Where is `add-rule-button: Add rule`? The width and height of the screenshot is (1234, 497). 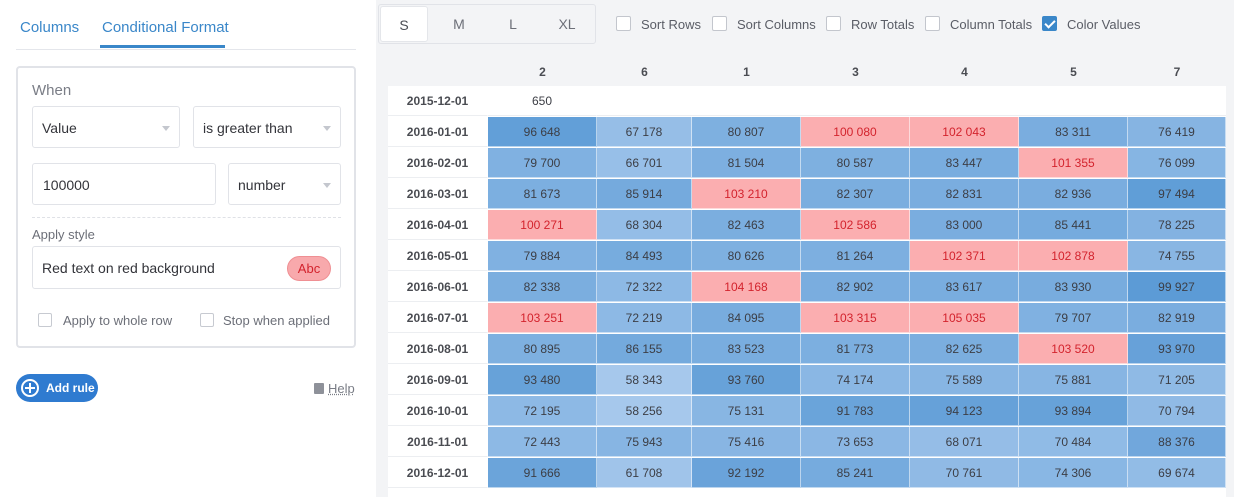 add-rule-button: Add rule is located at coordinates (57, 388).